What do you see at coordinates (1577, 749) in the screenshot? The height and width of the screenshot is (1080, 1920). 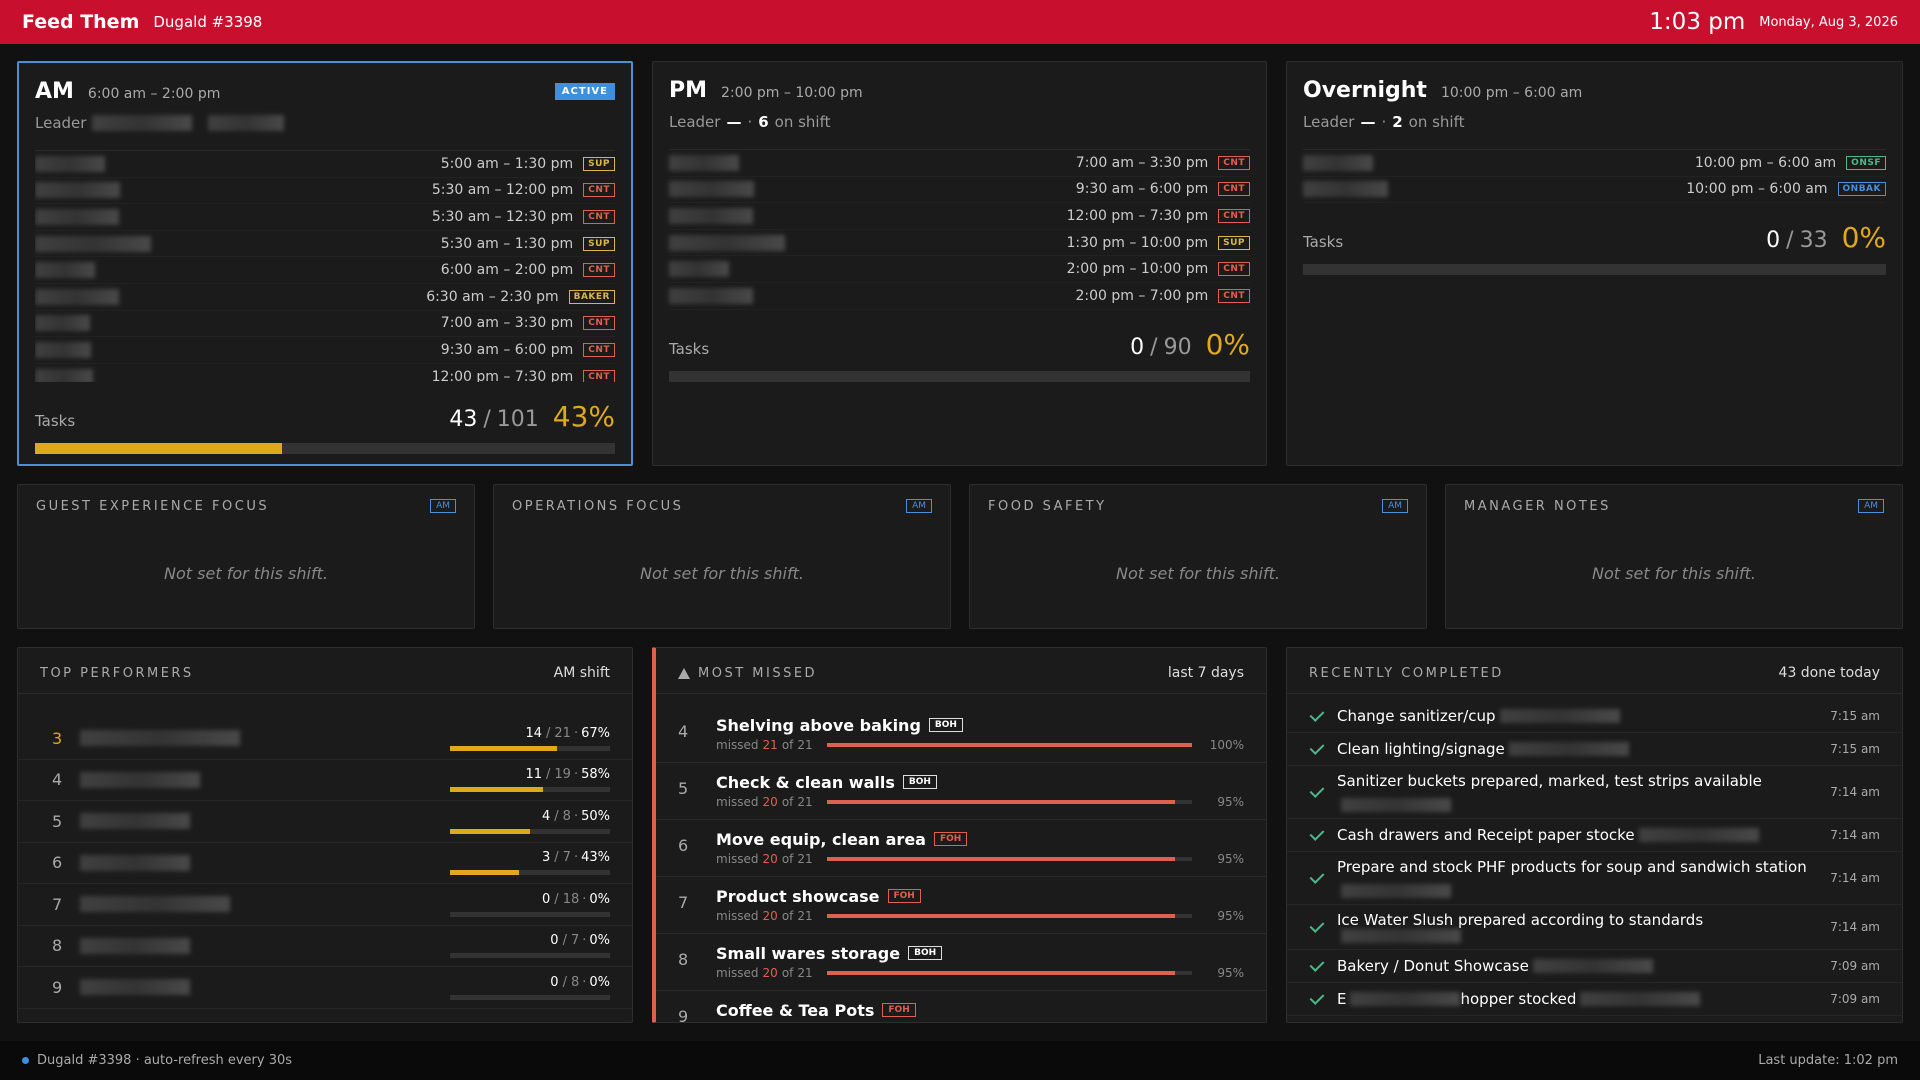 I see `completed-text: Clean lighting/signage` at bounding box center [1577, 749].